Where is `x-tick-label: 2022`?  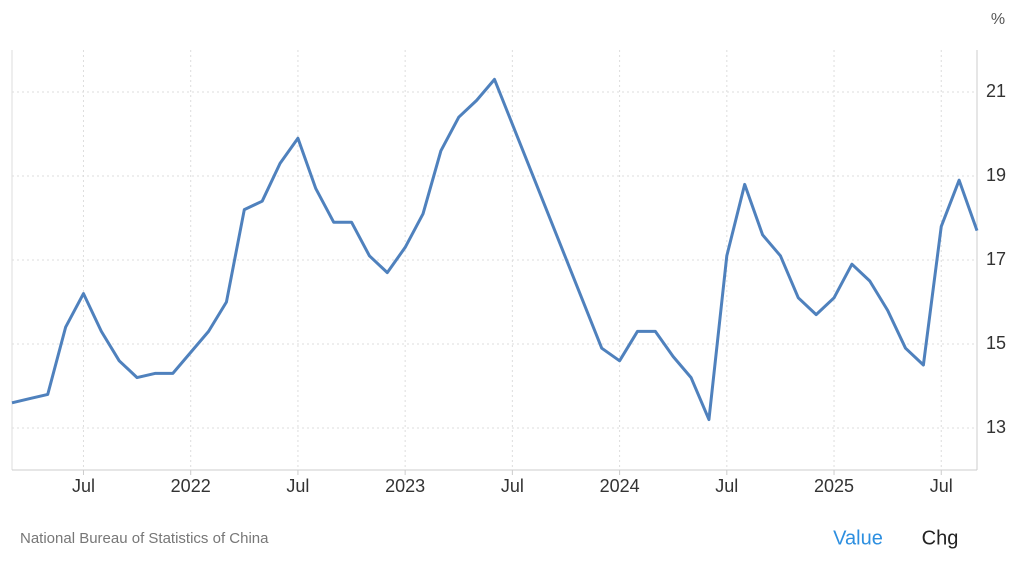
x-tick-label: 2022 is located at coordinates (191, 486).